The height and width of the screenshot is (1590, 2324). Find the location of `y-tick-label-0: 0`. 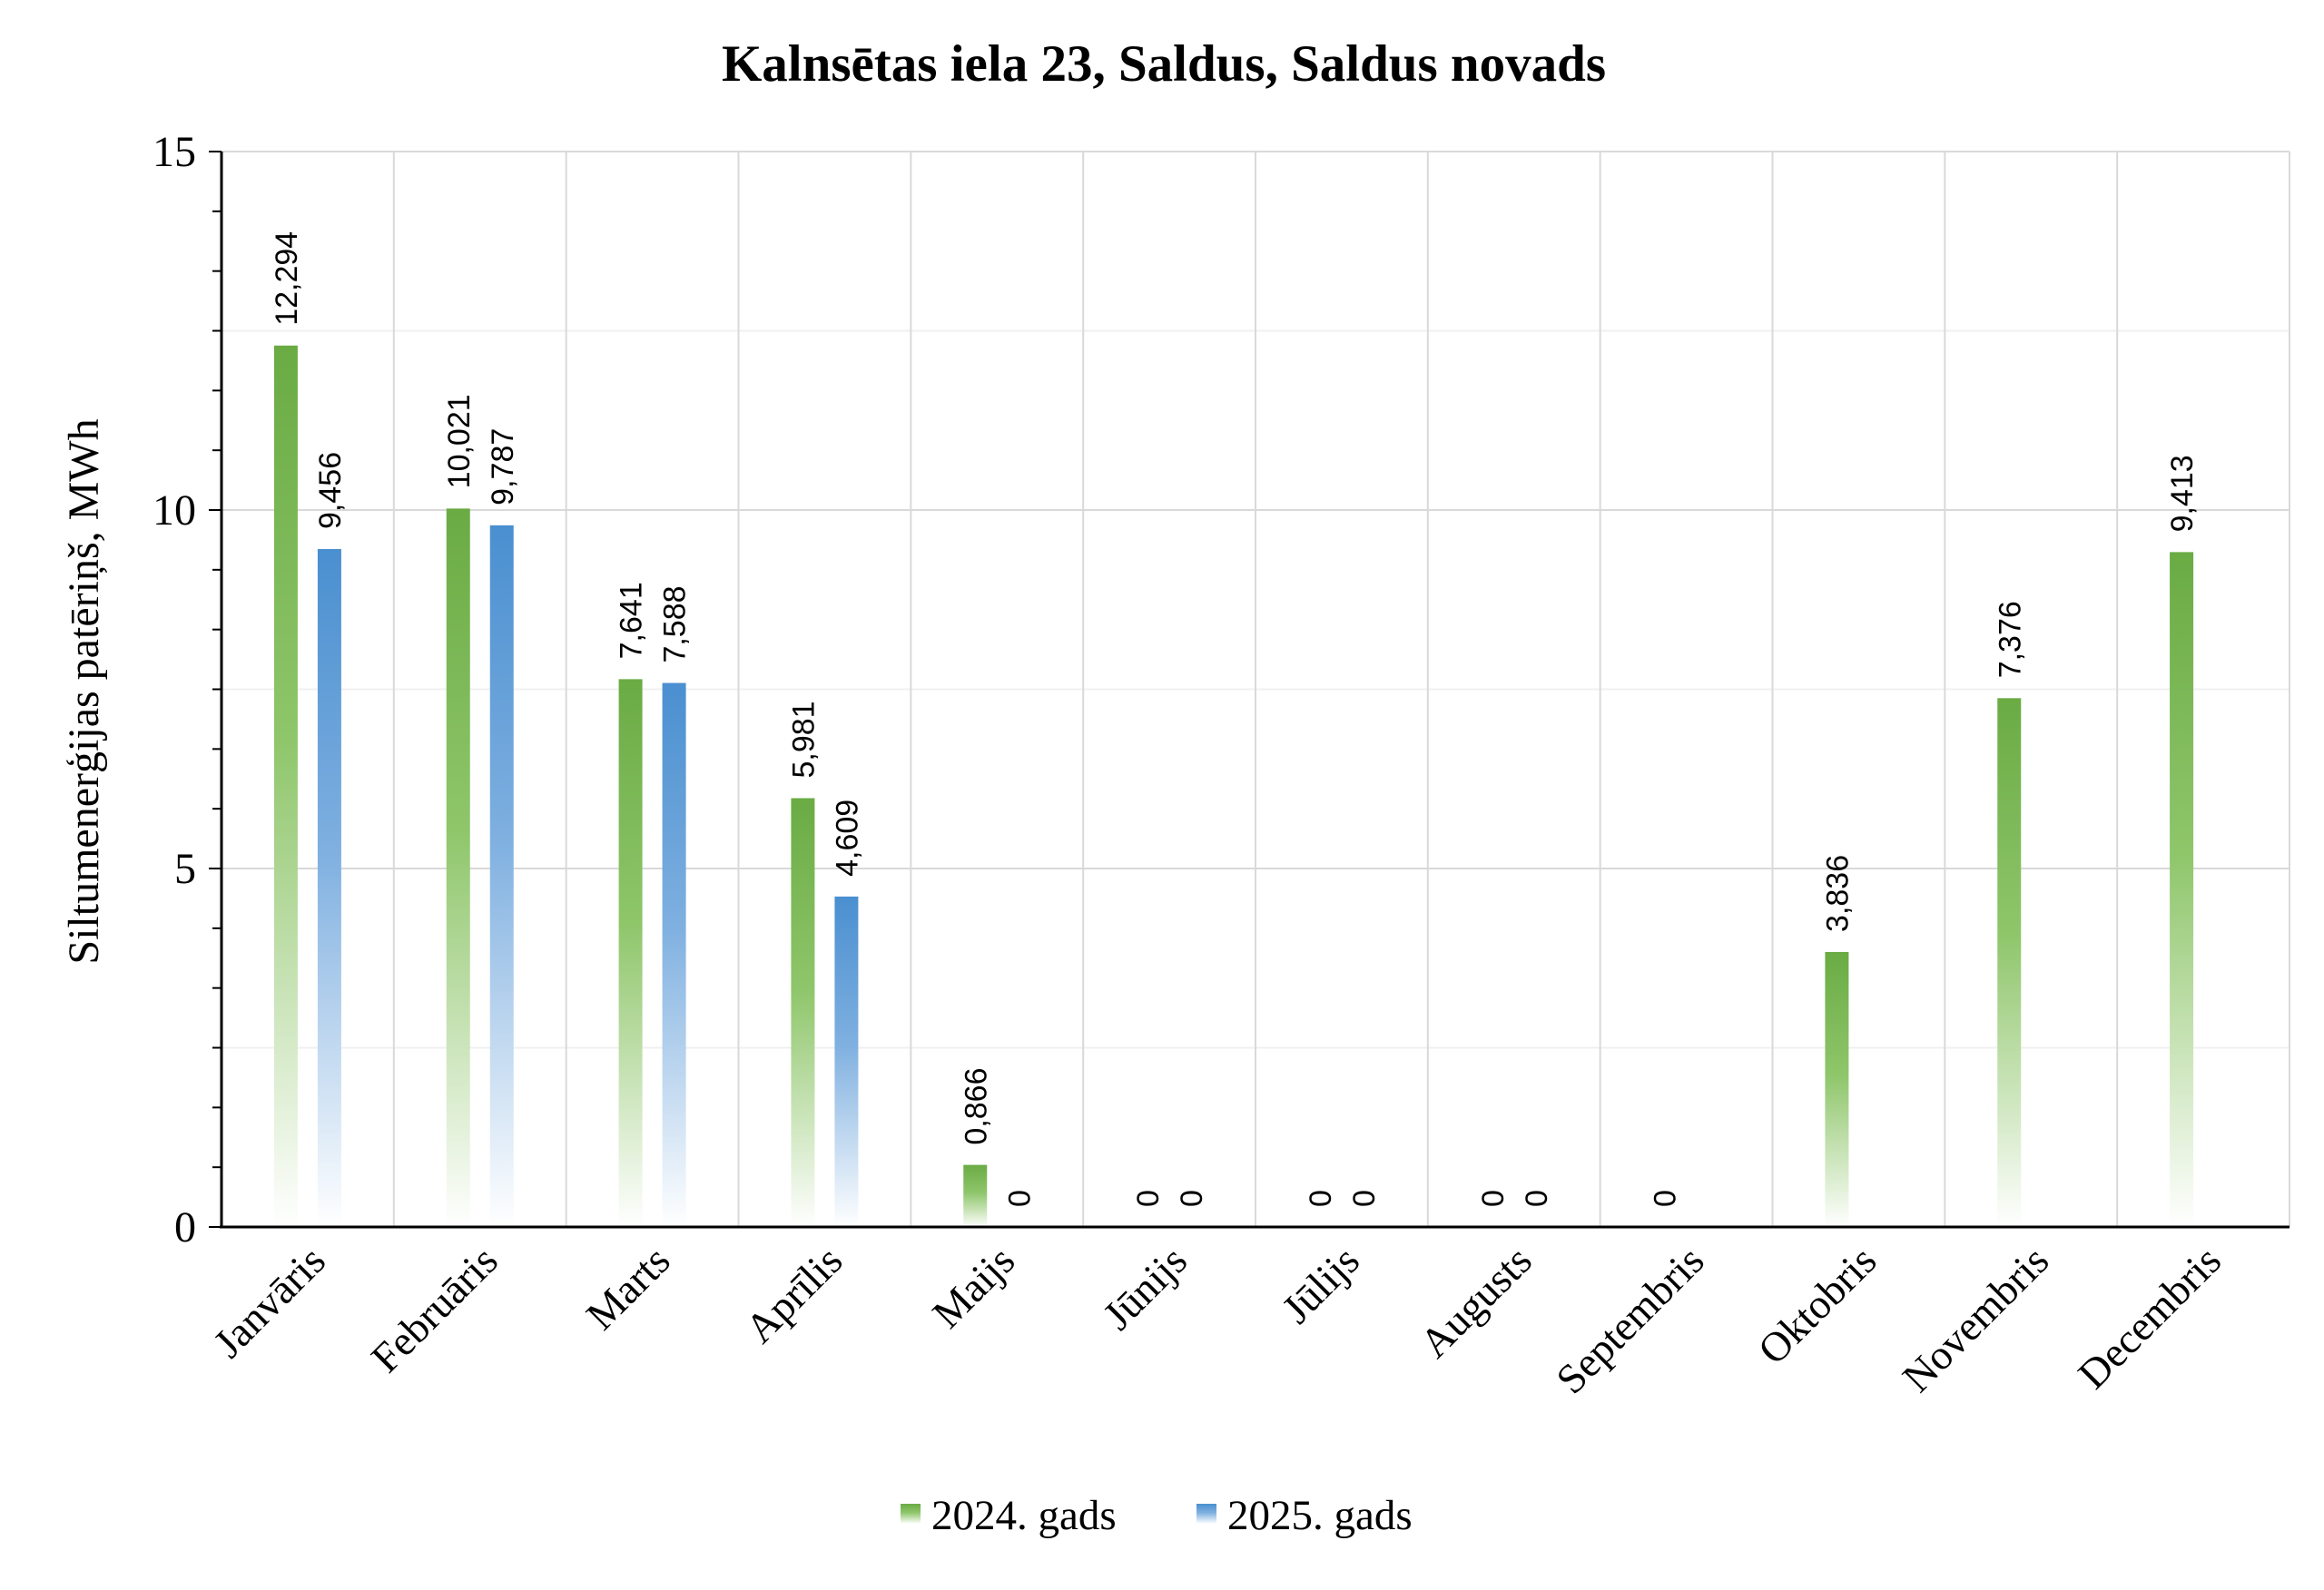

y-tick-label-0: 0 is located at coordinates (185, 1227).